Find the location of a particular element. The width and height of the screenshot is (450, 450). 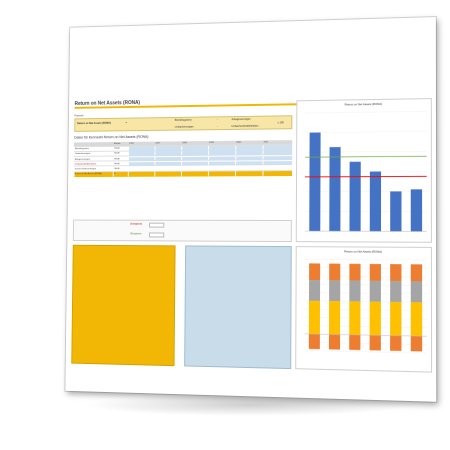

column-header: 2021 is located at coordinates (278, 142).